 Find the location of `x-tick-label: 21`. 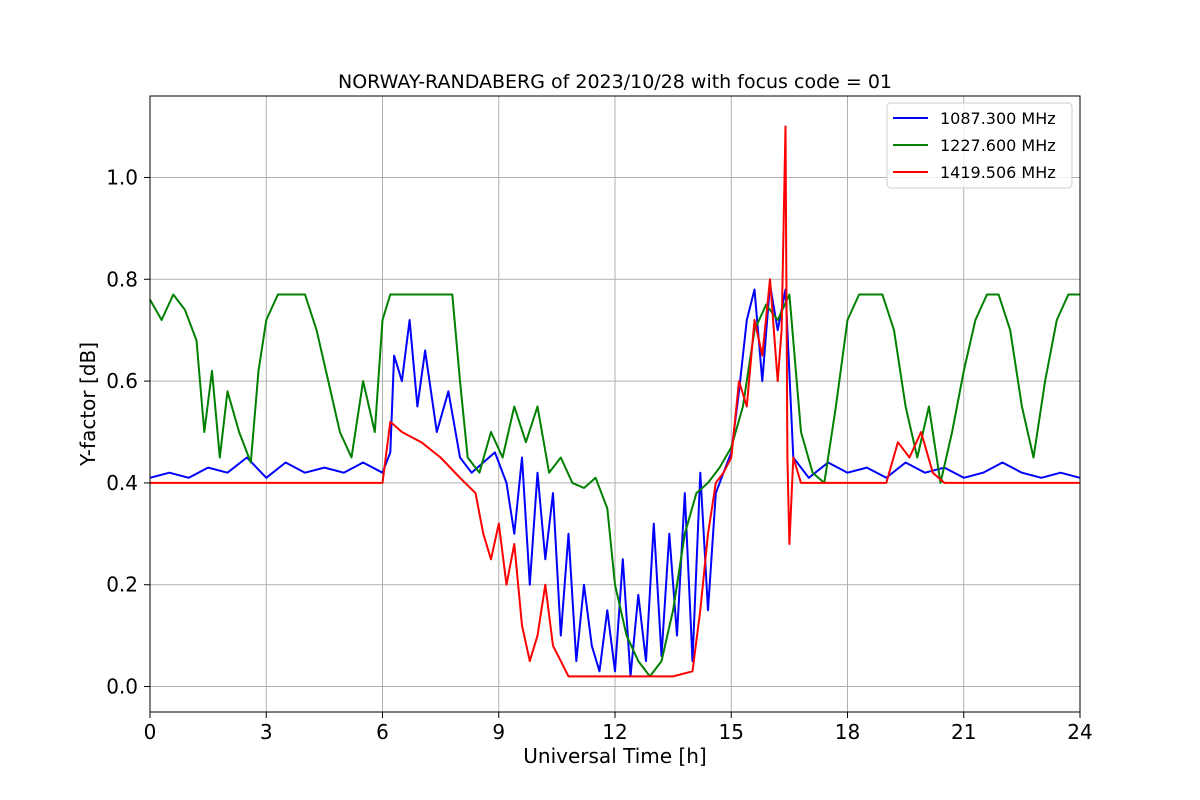

x-tick-label: 21 is located at coordinates (963, 732).